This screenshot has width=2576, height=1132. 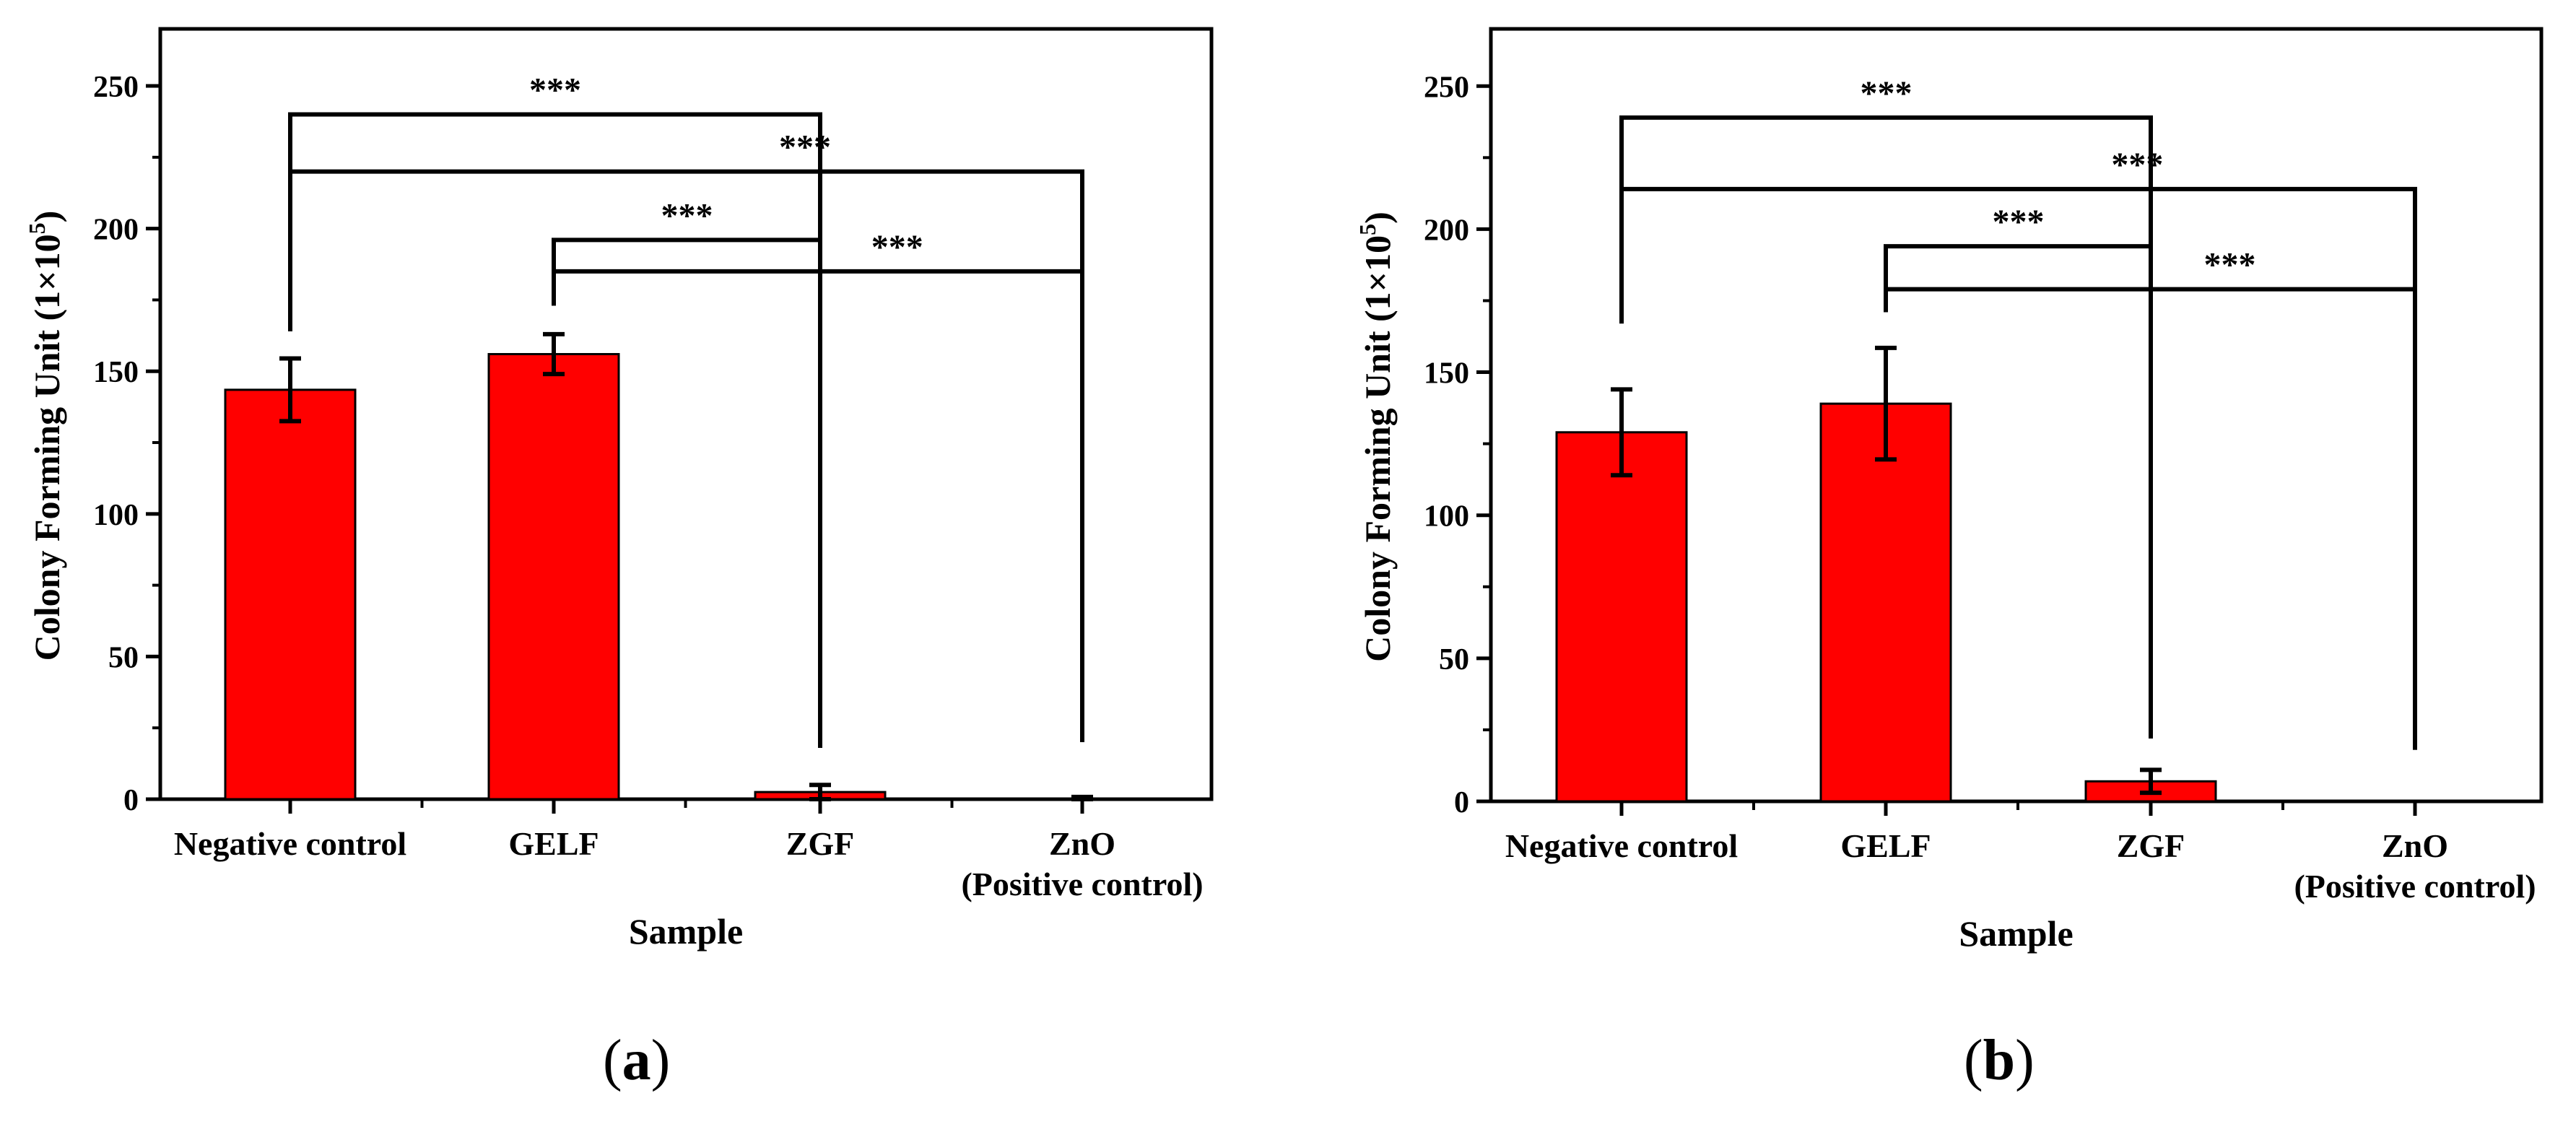 I want to click on panel-label-letter: a, so click(x=636, y=1061).